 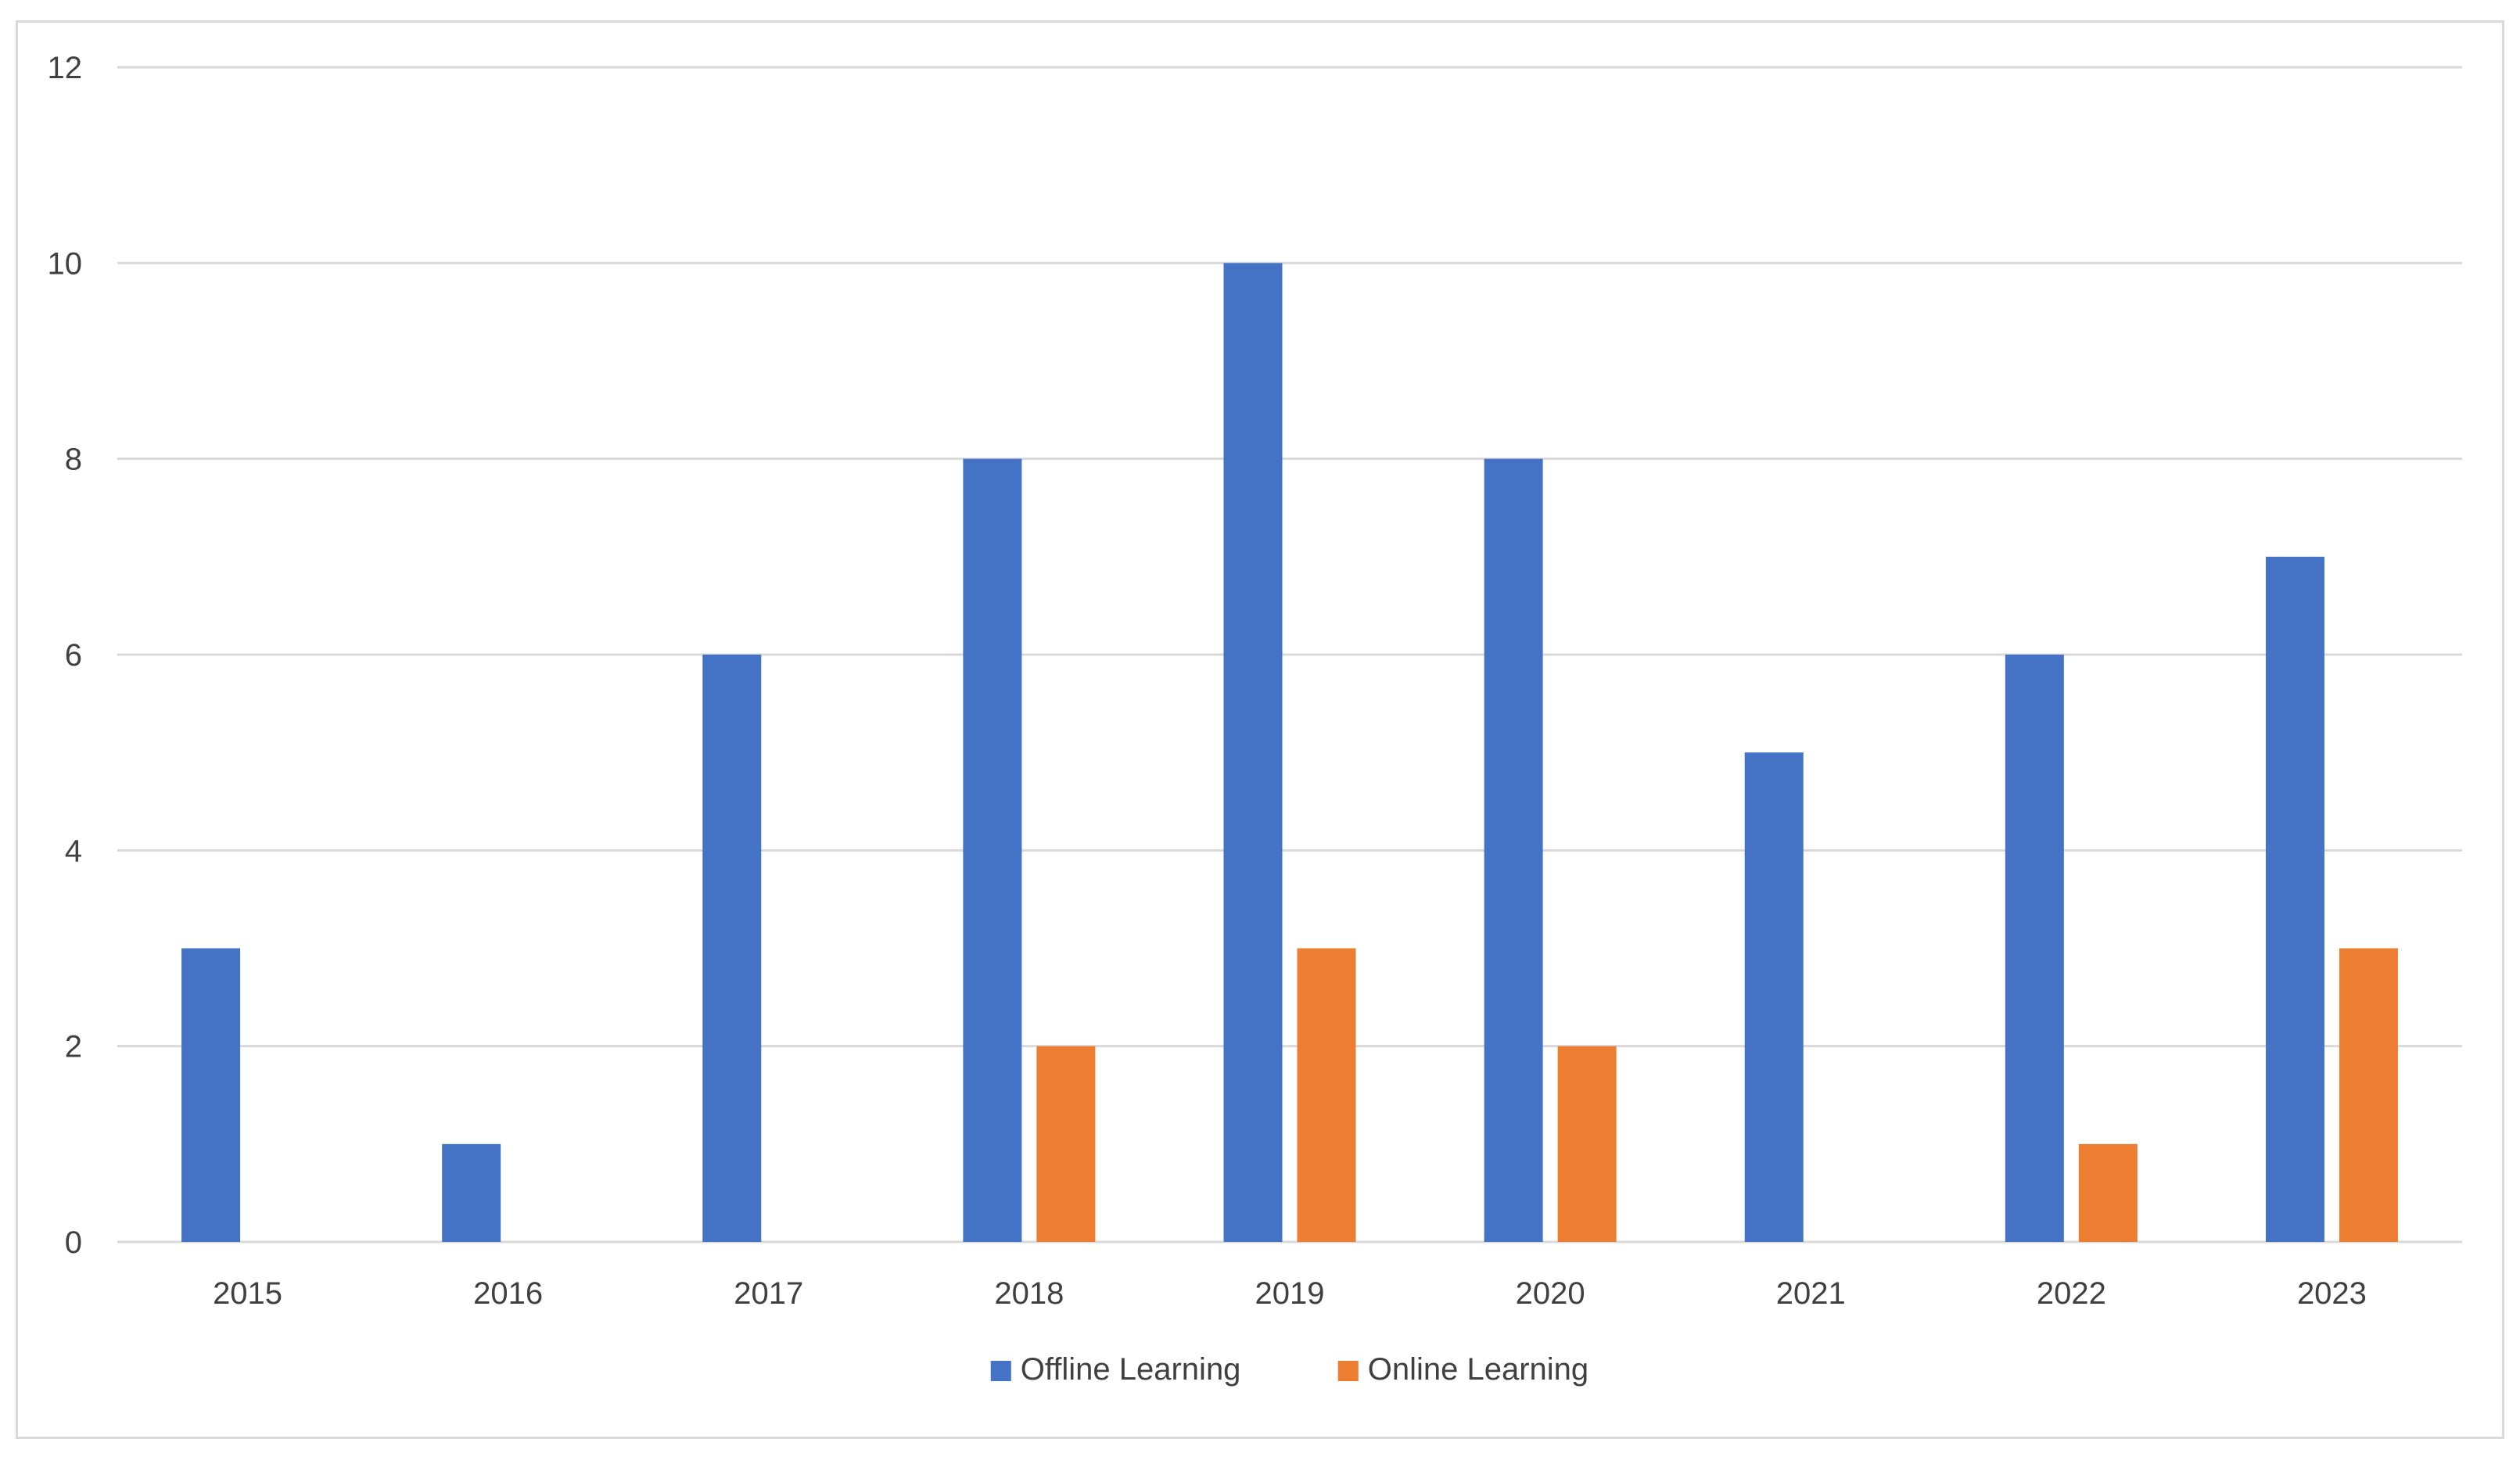 I want to click on y-tick-label-10: 10, so click(x=65, y=263).